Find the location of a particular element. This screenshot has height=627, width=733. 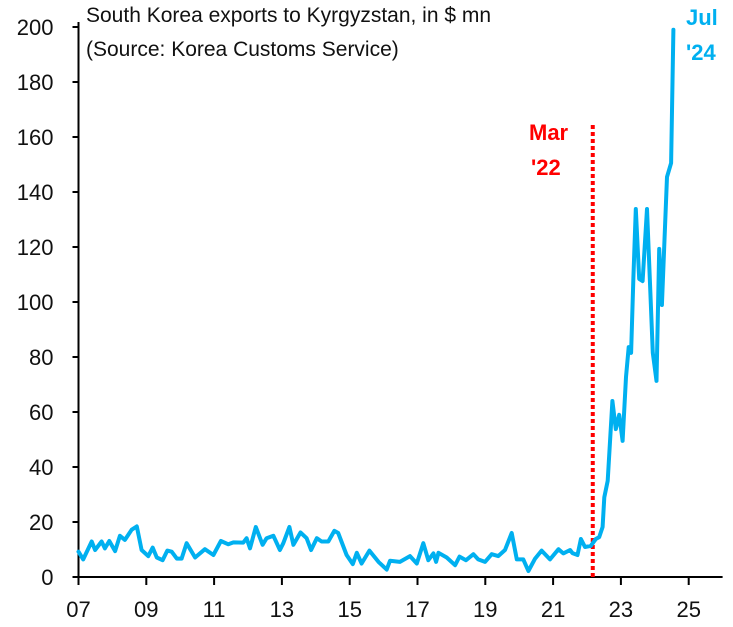

x-tick-label: 21 is located at coordinates (553, 609).